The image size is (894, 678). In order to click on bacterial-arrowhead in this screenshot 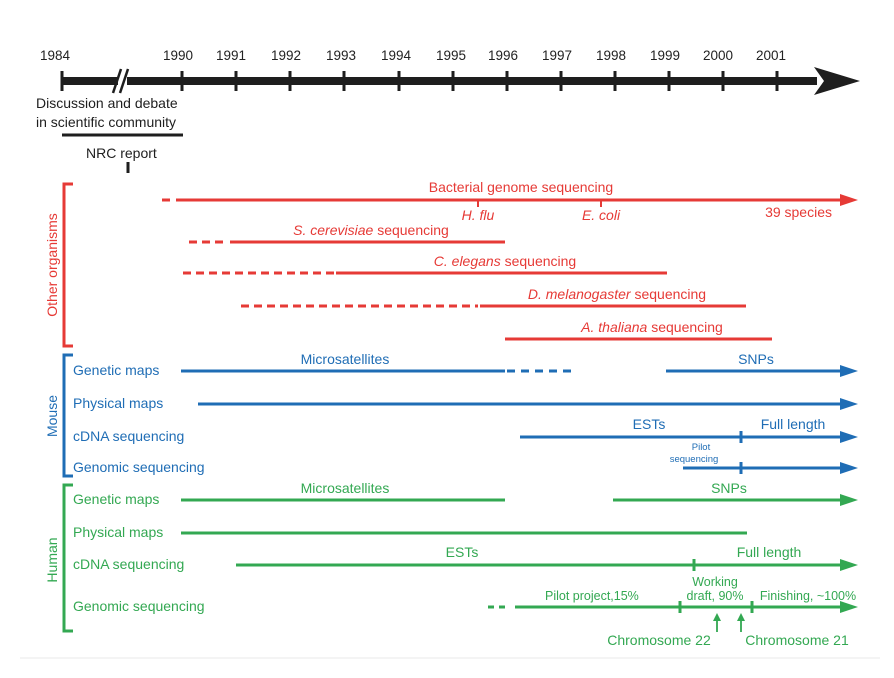, I will do `click(849, 200)`.